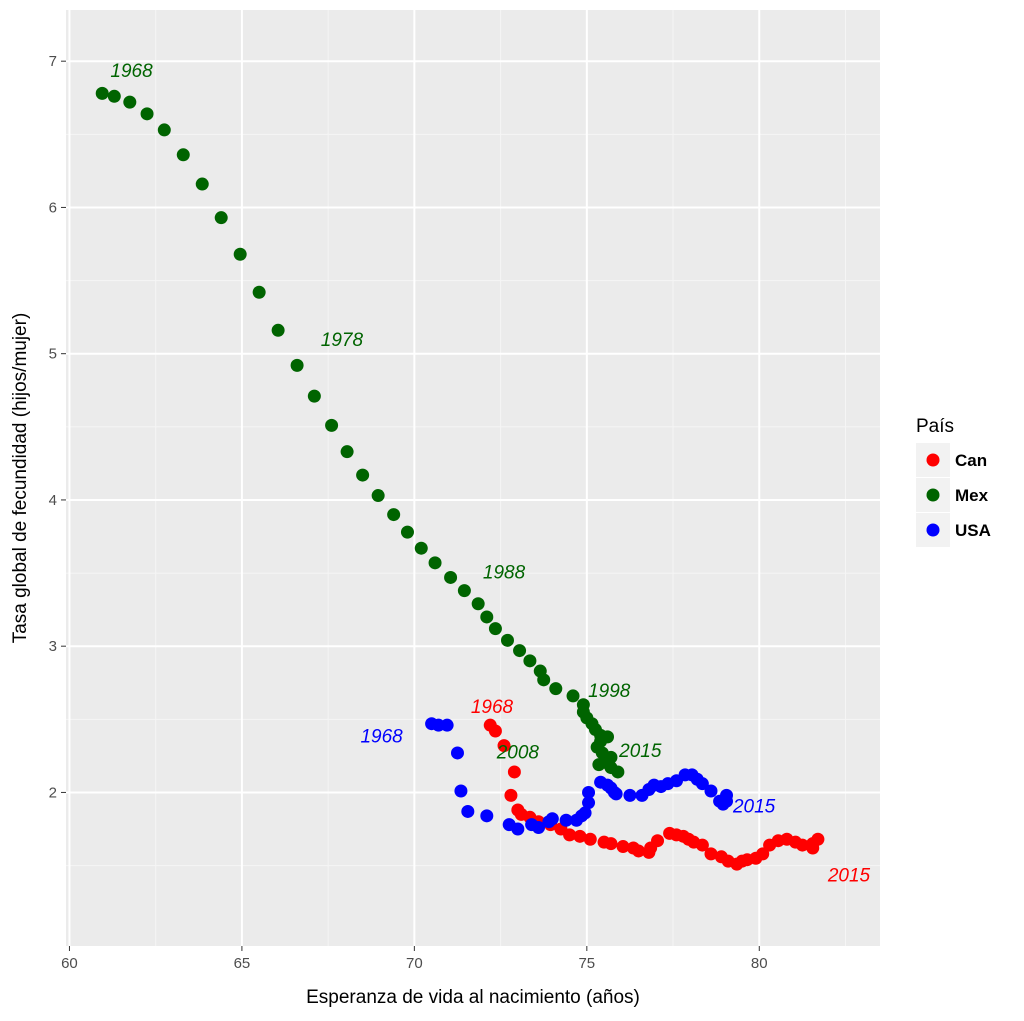 The height and width of the screenshot is (1021, 1024). I want to click on mex-year-label: 2008, so click(518, 752).